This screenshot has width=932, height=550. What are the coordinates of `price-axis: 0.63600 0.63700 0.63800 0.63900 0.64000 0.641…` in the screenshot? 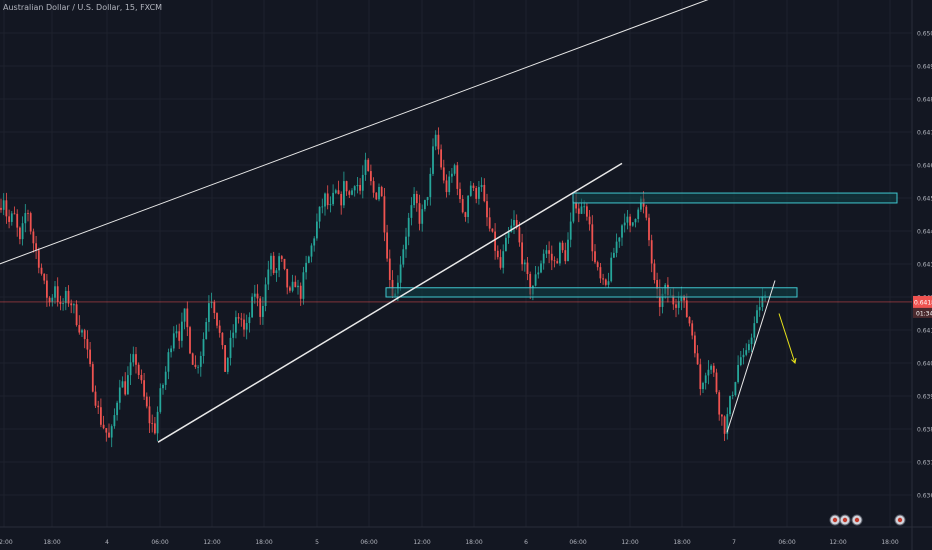 It's located at (922, 265).